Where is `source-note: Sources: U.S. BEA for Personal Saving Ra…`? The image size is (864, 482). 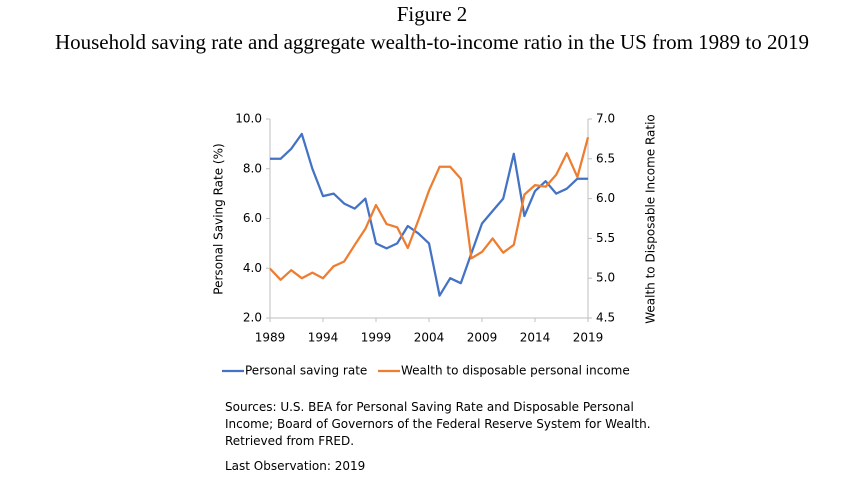 source-note: Sources: U.S. BEA for Personal Saving Ra… is located at coordinates (438, 424).